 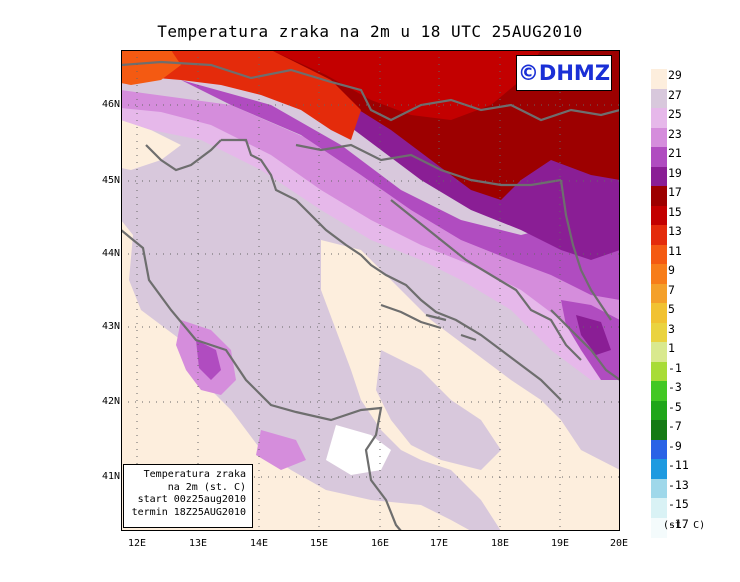 I want to click on lat-label-44n: 44N, so click(x=110, y=253).